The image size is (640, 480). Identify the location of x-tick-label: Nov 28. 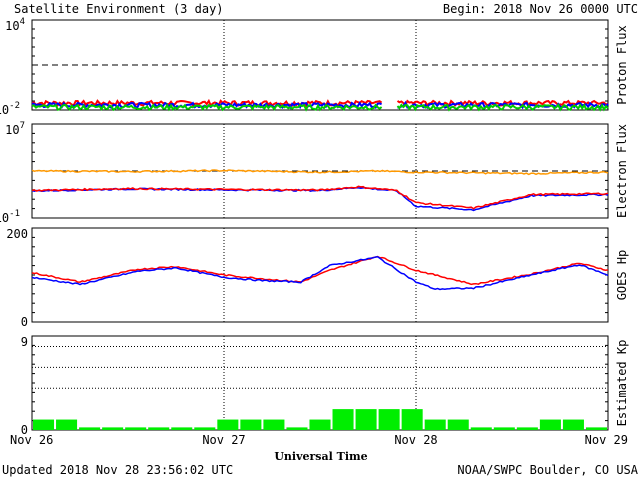
(415, 440).